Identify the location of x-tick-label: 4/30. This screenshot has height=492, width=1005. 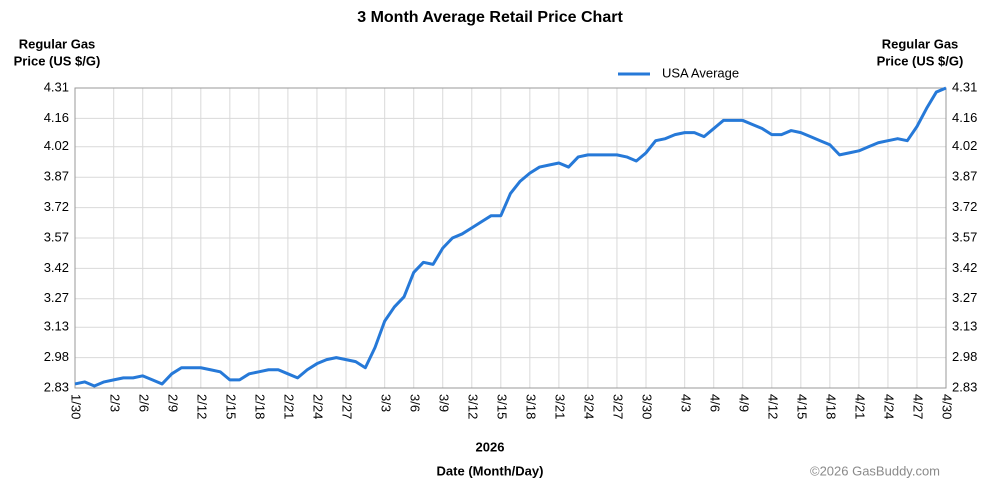
(947, 406).